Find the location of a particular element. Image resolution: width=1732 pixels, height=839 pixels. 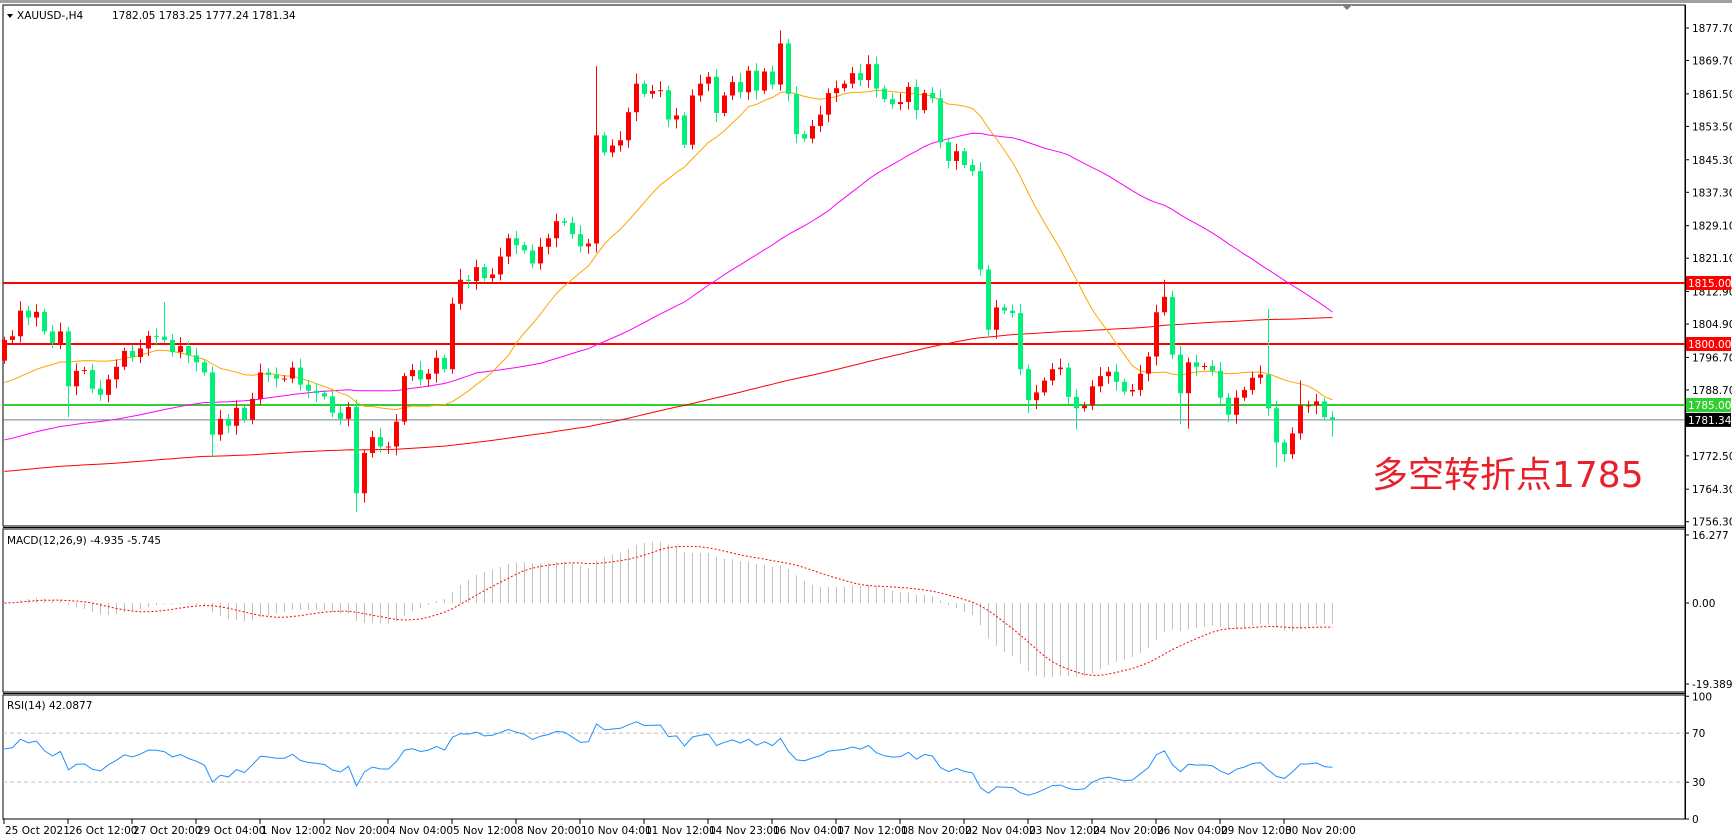

time-axis-label: 27 Oct 20:00 is located at coordinates (167, 831).